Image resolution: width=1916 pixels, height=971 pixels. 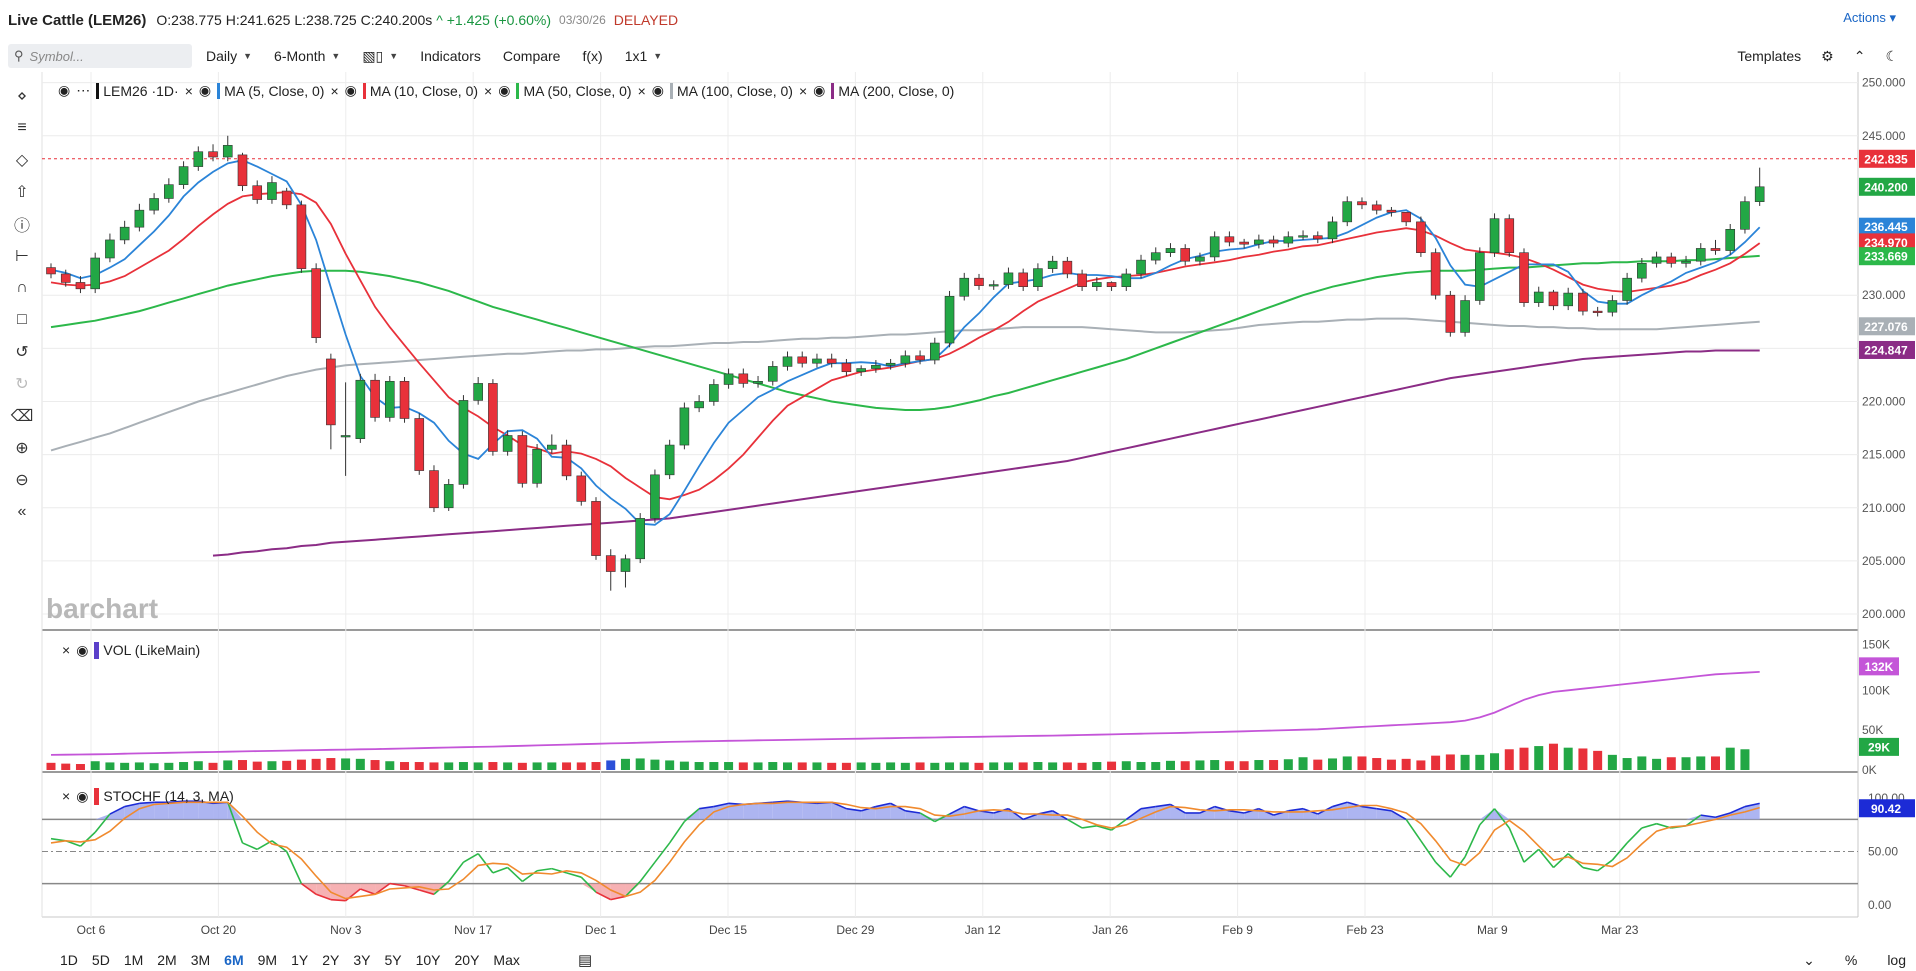 What do you see at coordinates (22, 160) in the screenshot?
I see `shape-tool-icon: ◇` at bounding box center [22, 160].